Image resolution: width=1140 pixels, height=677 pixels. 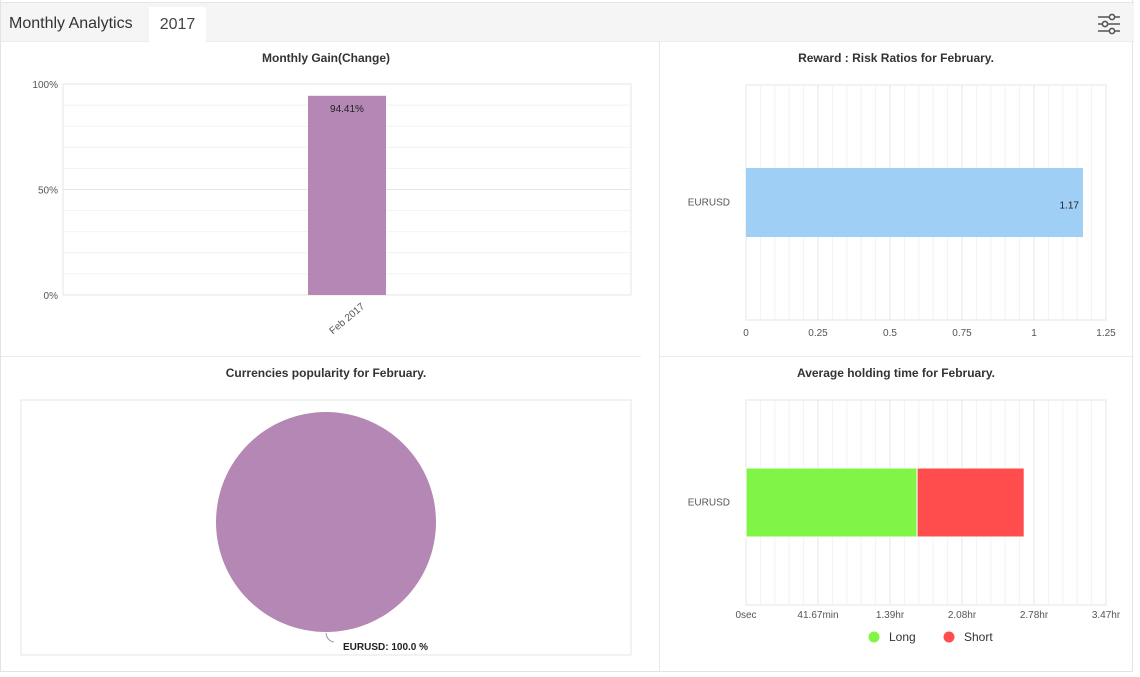 What do you see at coordinates (326, 373) in the screenshot?
I see `chart-title: Currencies popularity for February.` at bounding box center [326, 373].